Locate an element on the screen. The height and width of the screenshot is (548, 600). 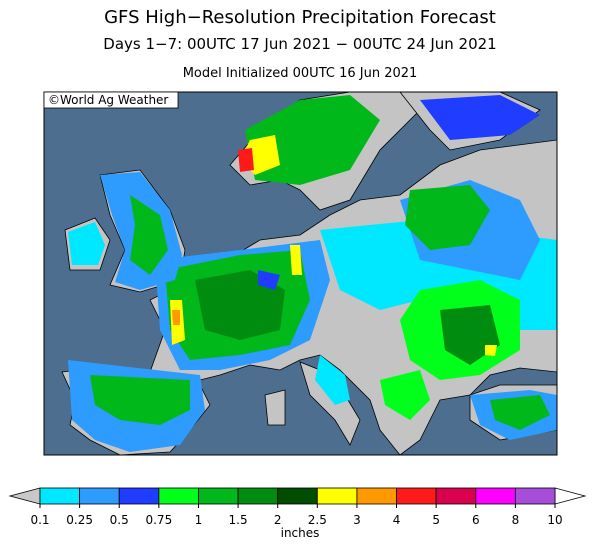
colorbar-tick-label: 10 is located at coordinates (554, 520).